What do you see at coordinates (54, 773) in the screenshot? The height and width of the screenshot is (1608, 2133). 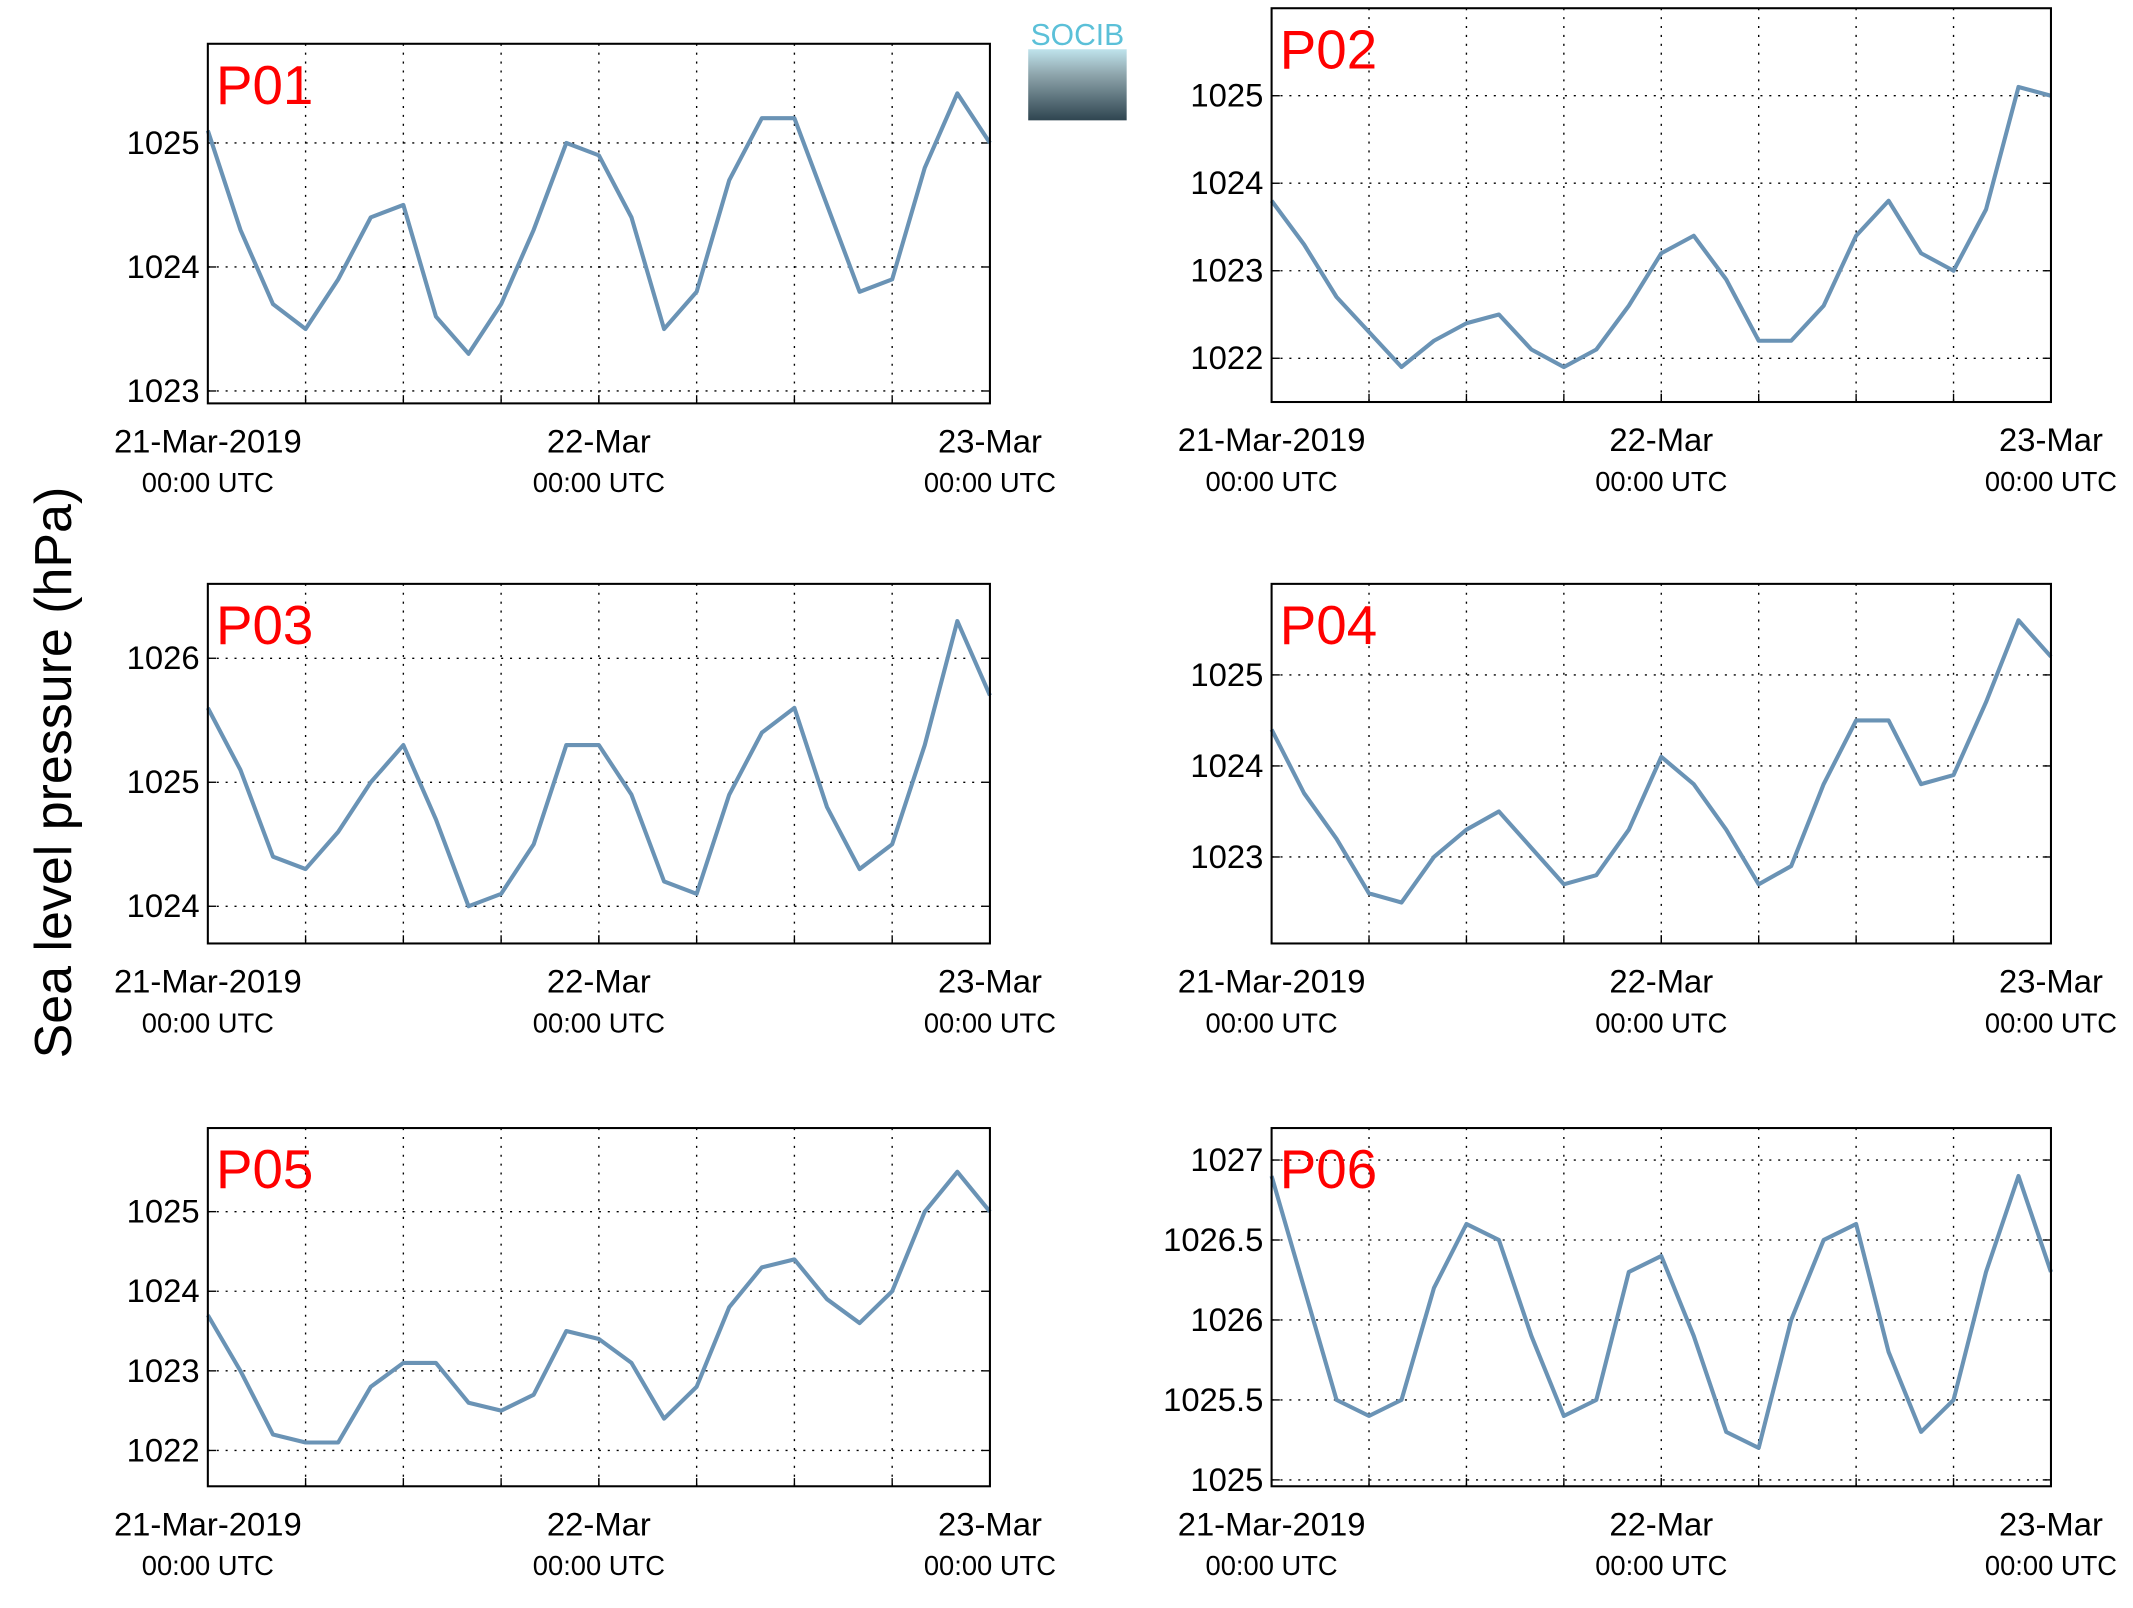 I see `y-axis-label: Sea level pressure (hPa)` at bounding box center [54, 773].